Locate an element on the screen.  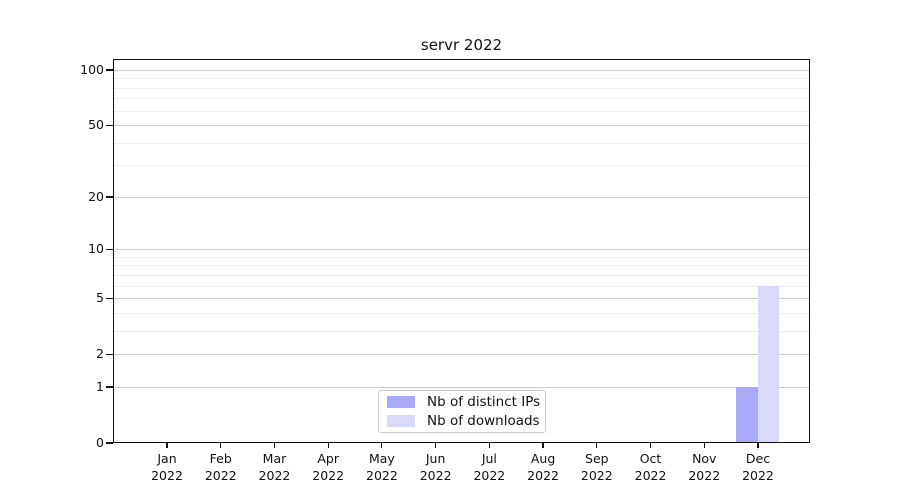
y-tick-label: 2 is located at coordinates (100, 354).